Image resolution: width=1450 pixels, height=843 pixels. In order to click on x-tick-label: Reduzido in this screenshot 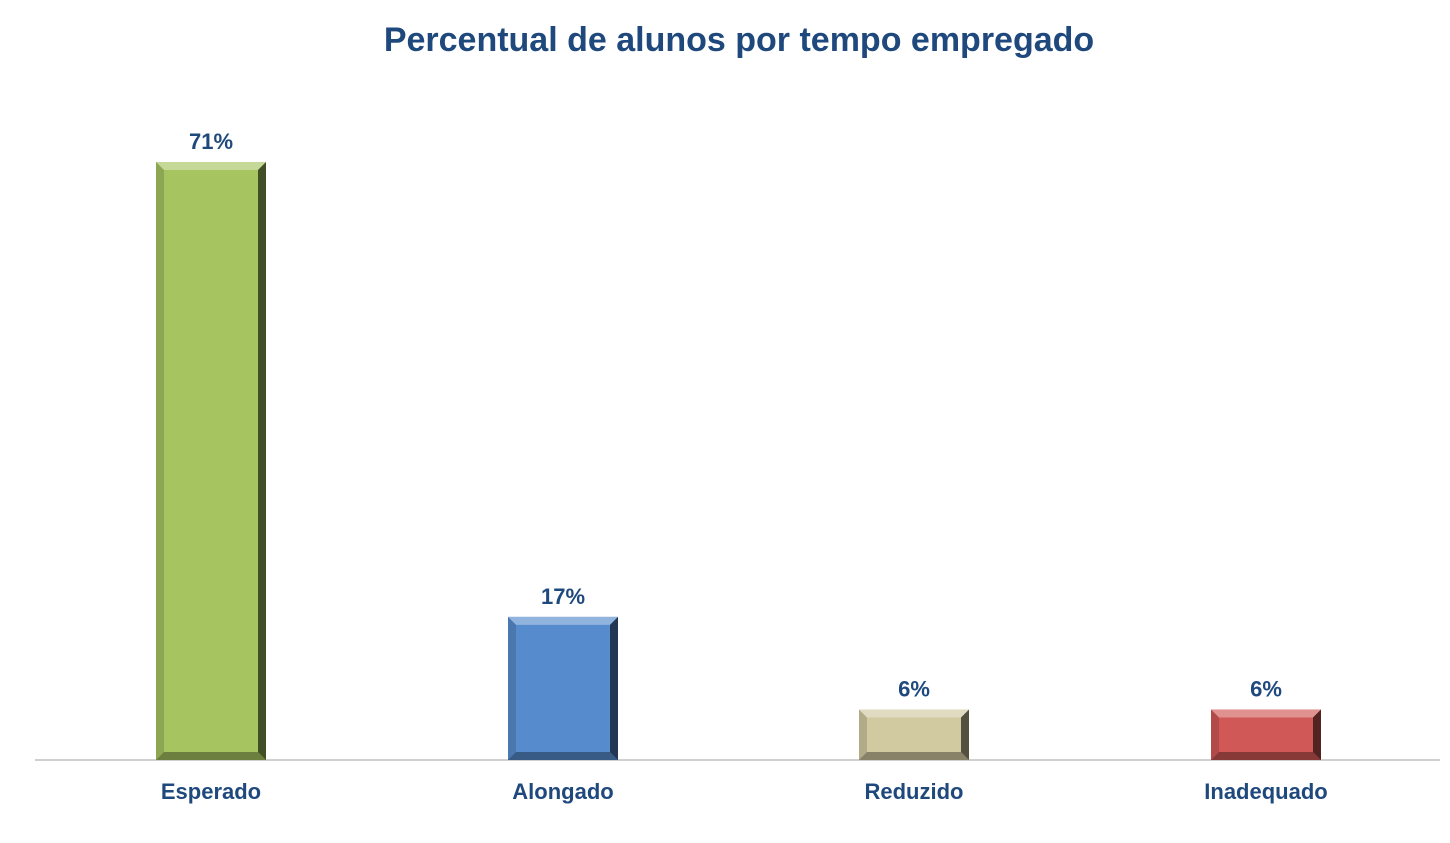, I will do `click(914, 791)`.